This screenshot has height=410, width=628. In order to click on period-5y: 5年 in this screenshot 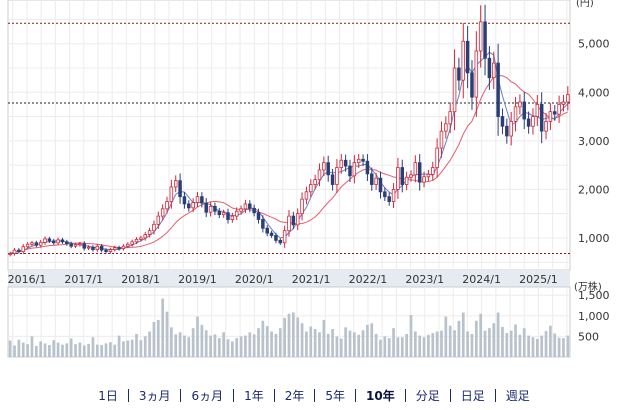, I will do `click(335, 395)`.